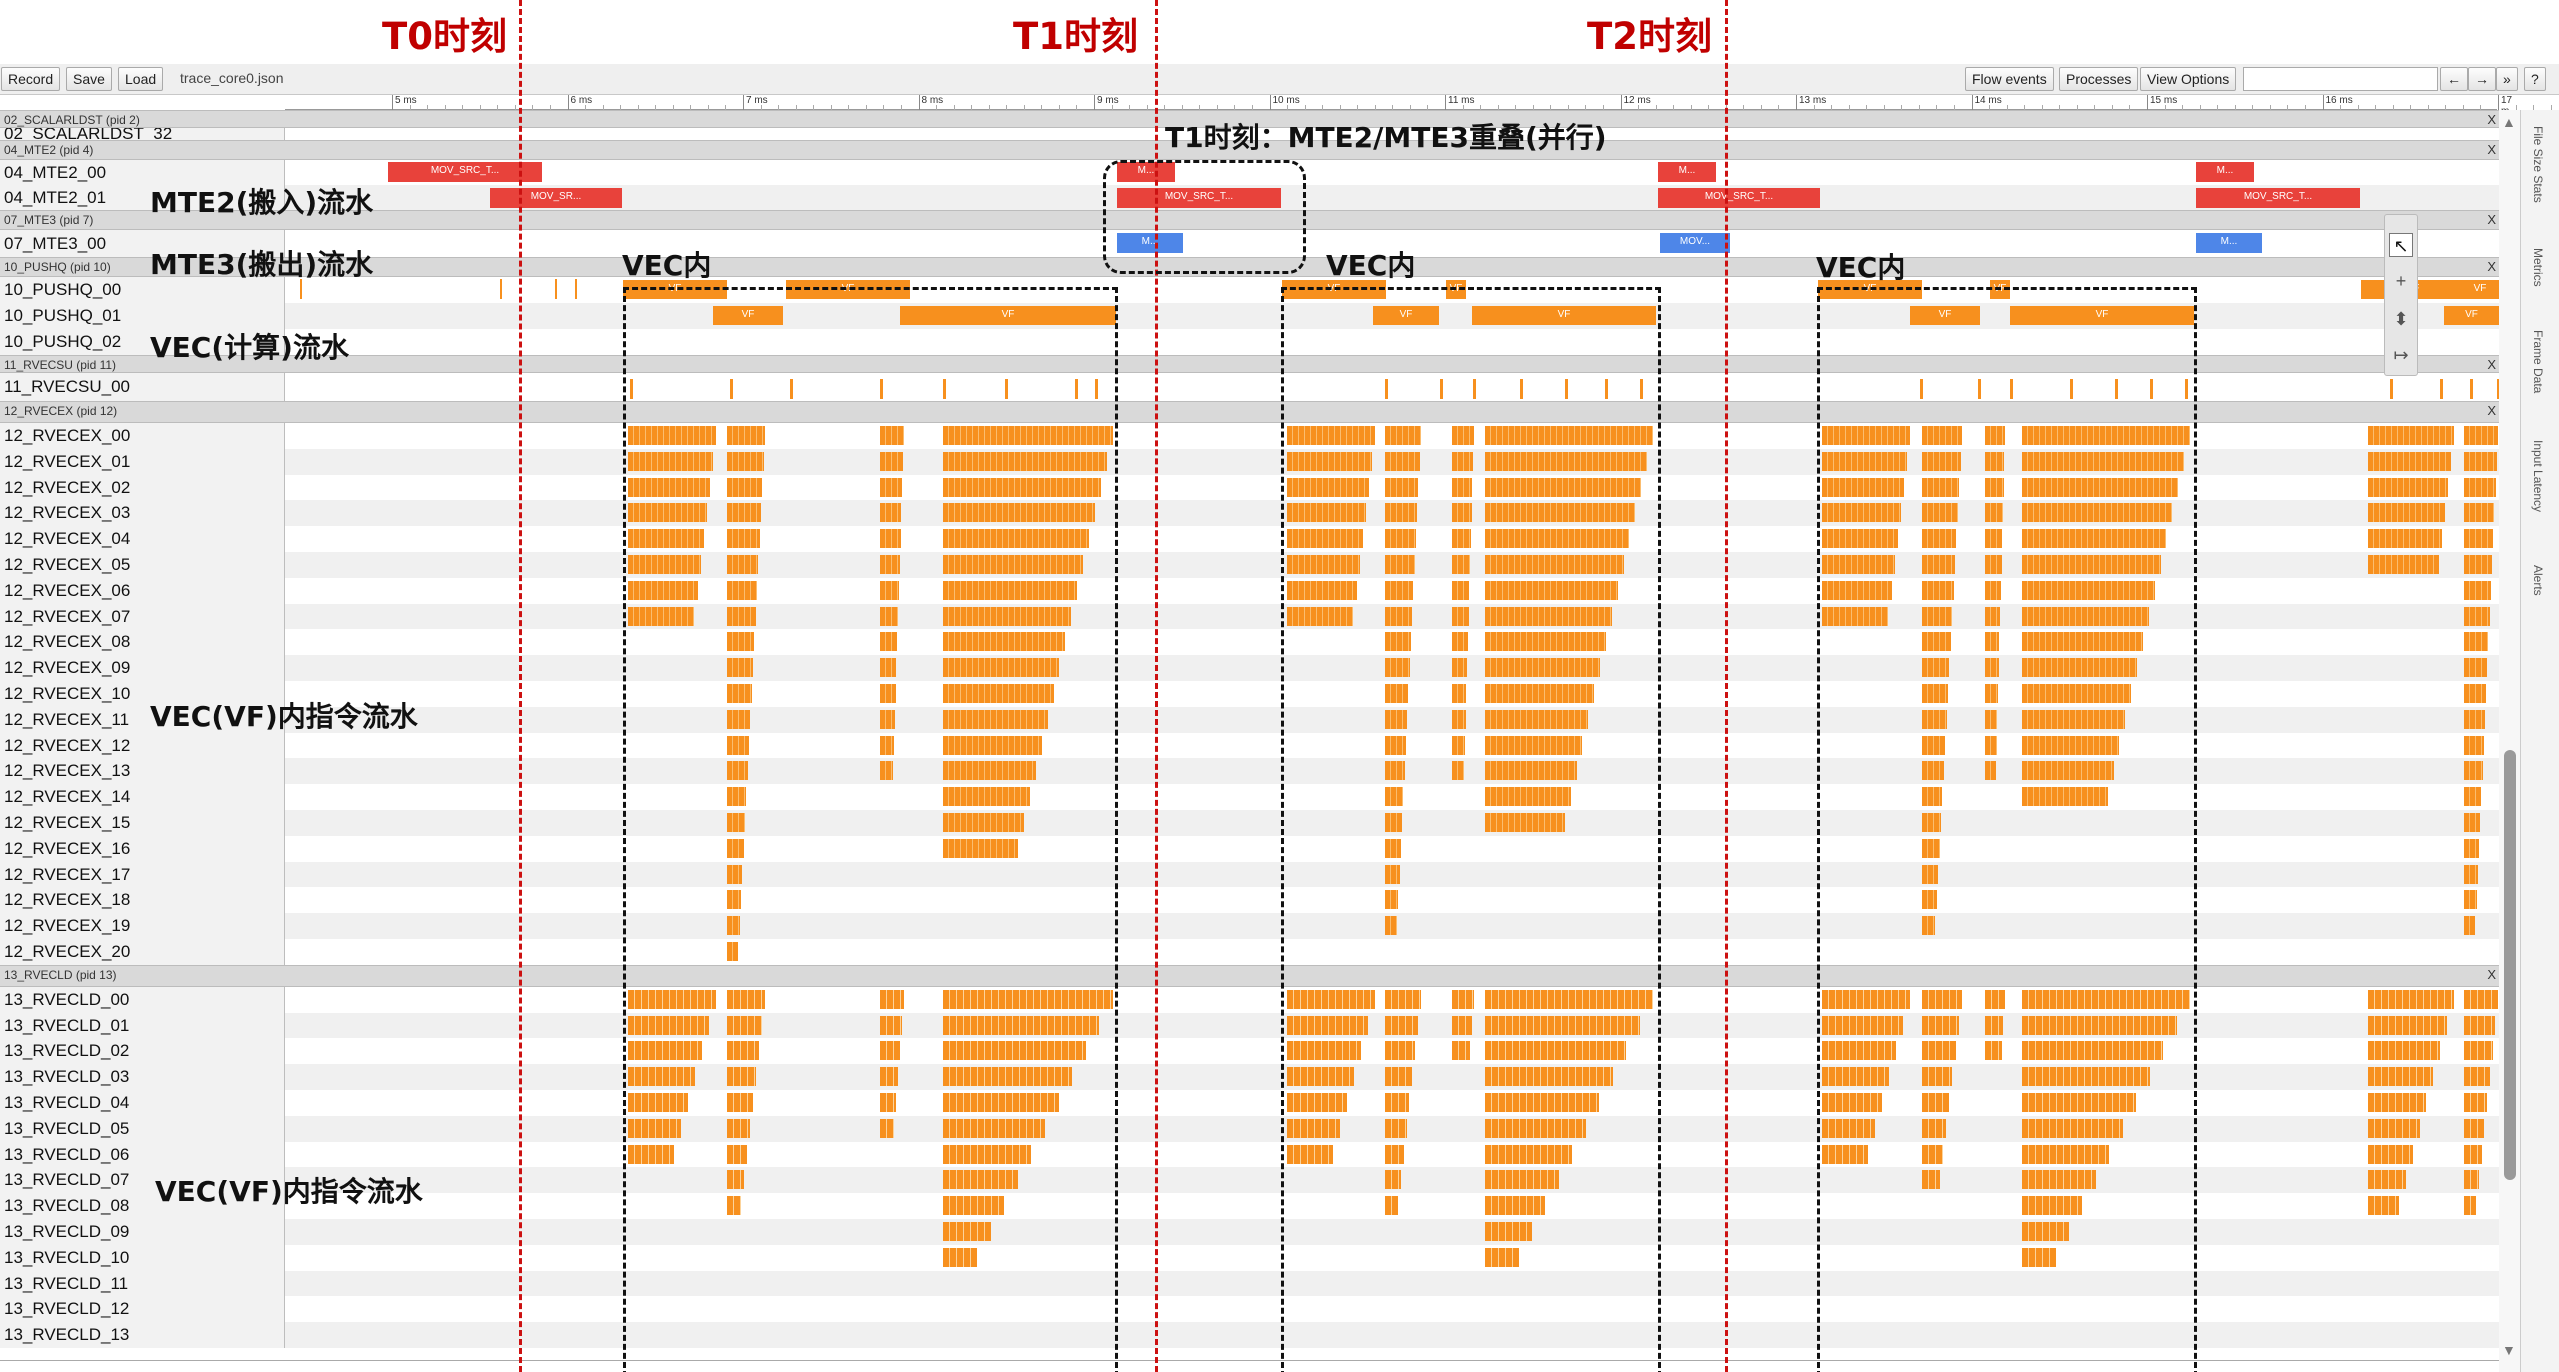 Image resolution: width=2559 pixels, height=1372 pixels. I want to click on flow-events-button: Flow events, so click(2009, 79).